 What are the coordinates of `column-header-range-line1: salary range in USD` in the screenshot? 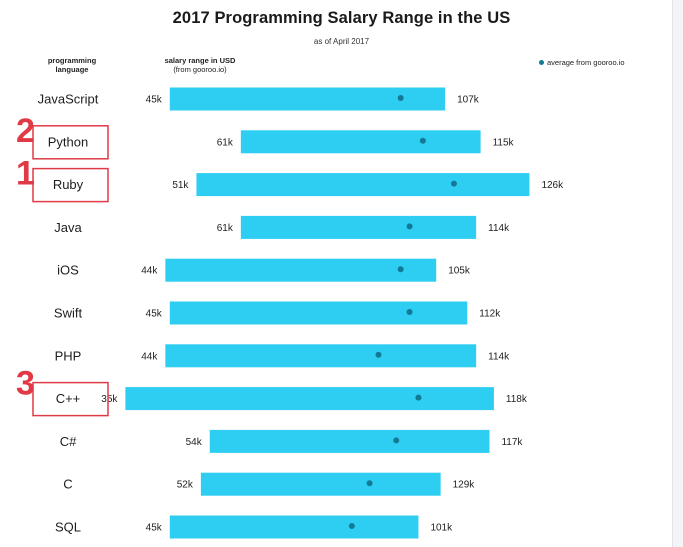 It's located at (200, 60).